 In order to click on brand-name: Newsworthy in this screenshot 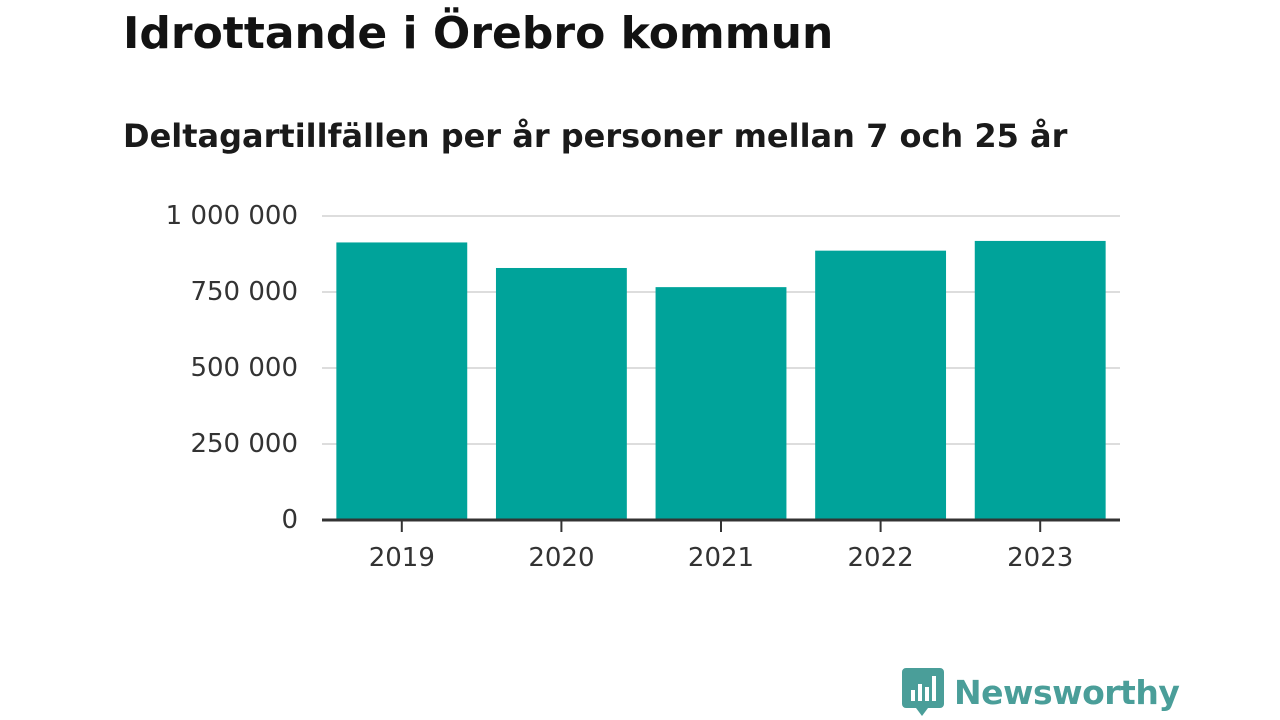, I will do `click(1067, 692)`.